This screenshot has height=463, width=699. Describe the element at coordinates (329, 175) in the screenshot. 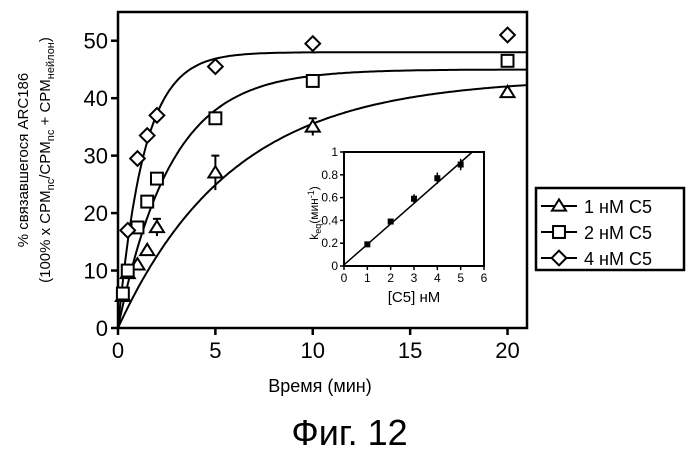

I see `inset-y-tick-label: 0.8` at that location.